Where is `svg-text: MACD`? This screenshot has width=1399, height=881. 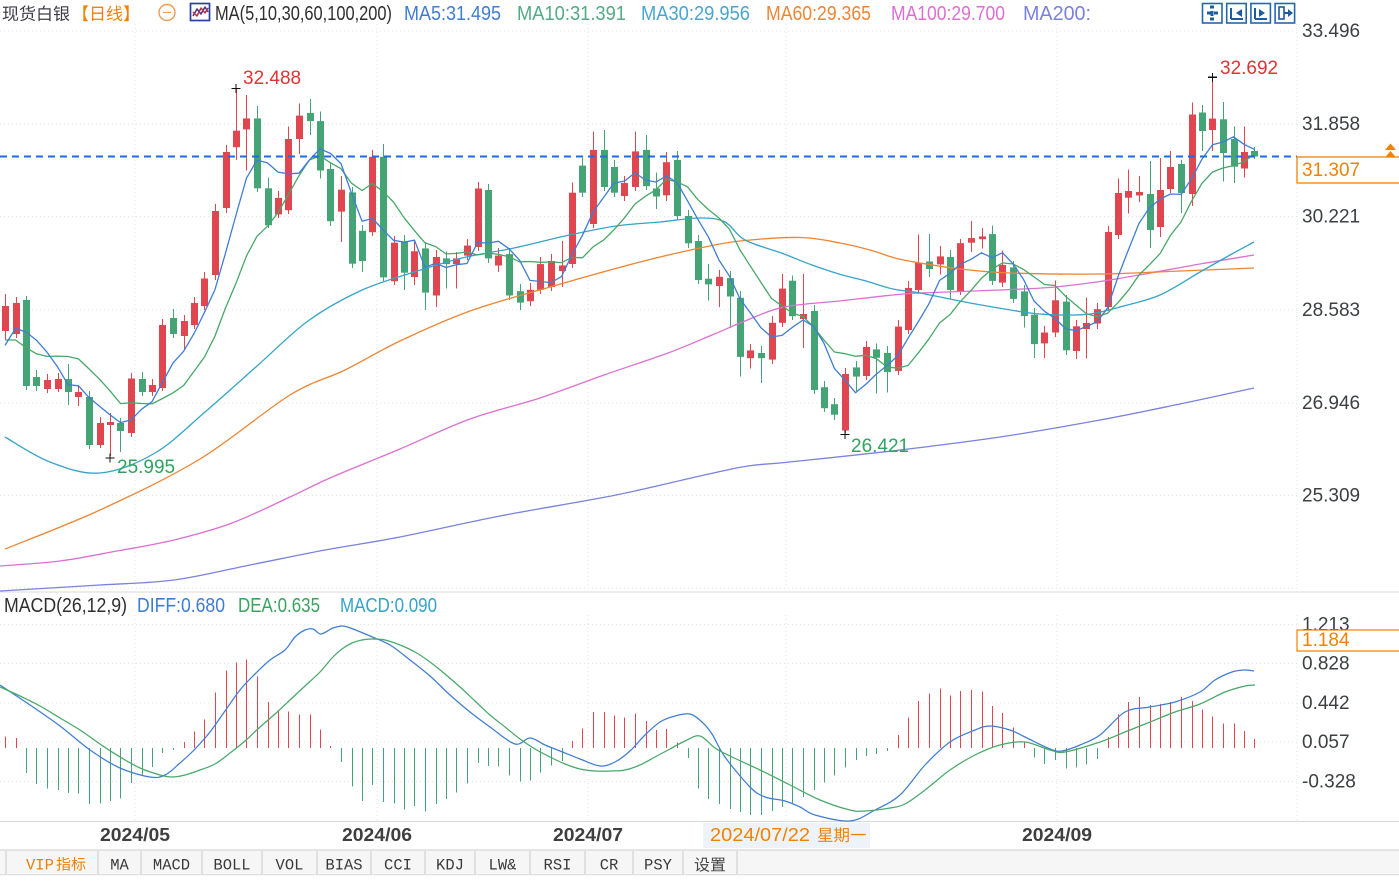
svg-text: MACD is located at coordinates (171, 866).